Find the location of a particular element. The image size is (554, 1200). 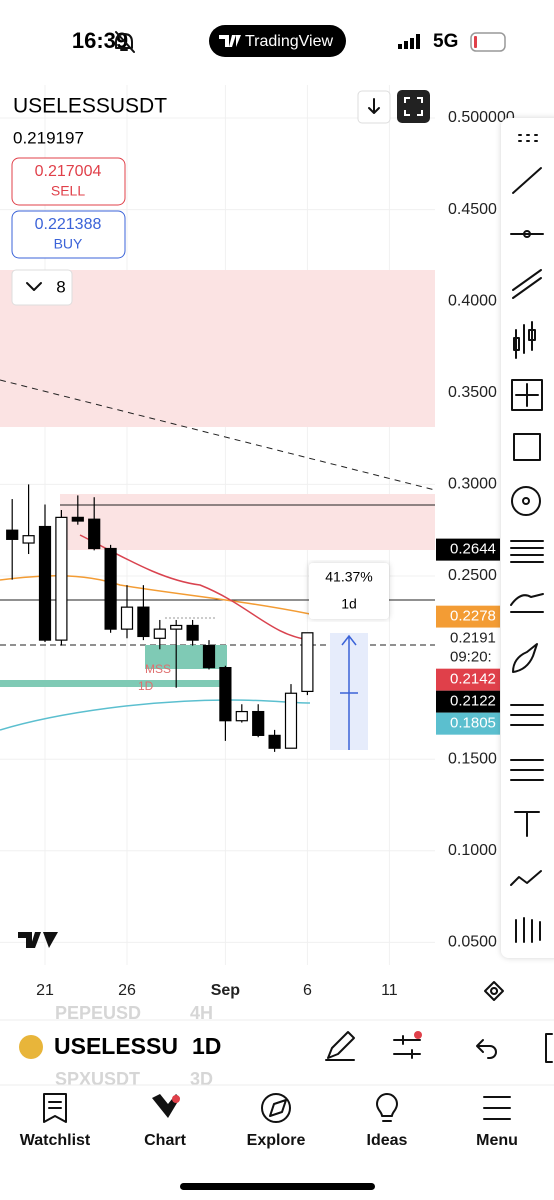

battery is located at coordinates (488, 42).